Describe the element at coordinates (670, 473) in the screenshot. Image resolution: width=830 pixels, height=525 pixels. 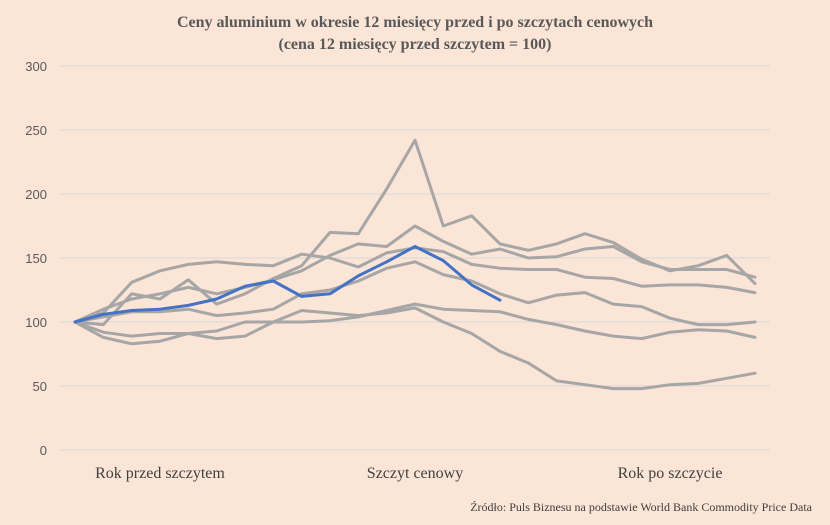
I see `x-category-label: Rok po szczycie` at that location.